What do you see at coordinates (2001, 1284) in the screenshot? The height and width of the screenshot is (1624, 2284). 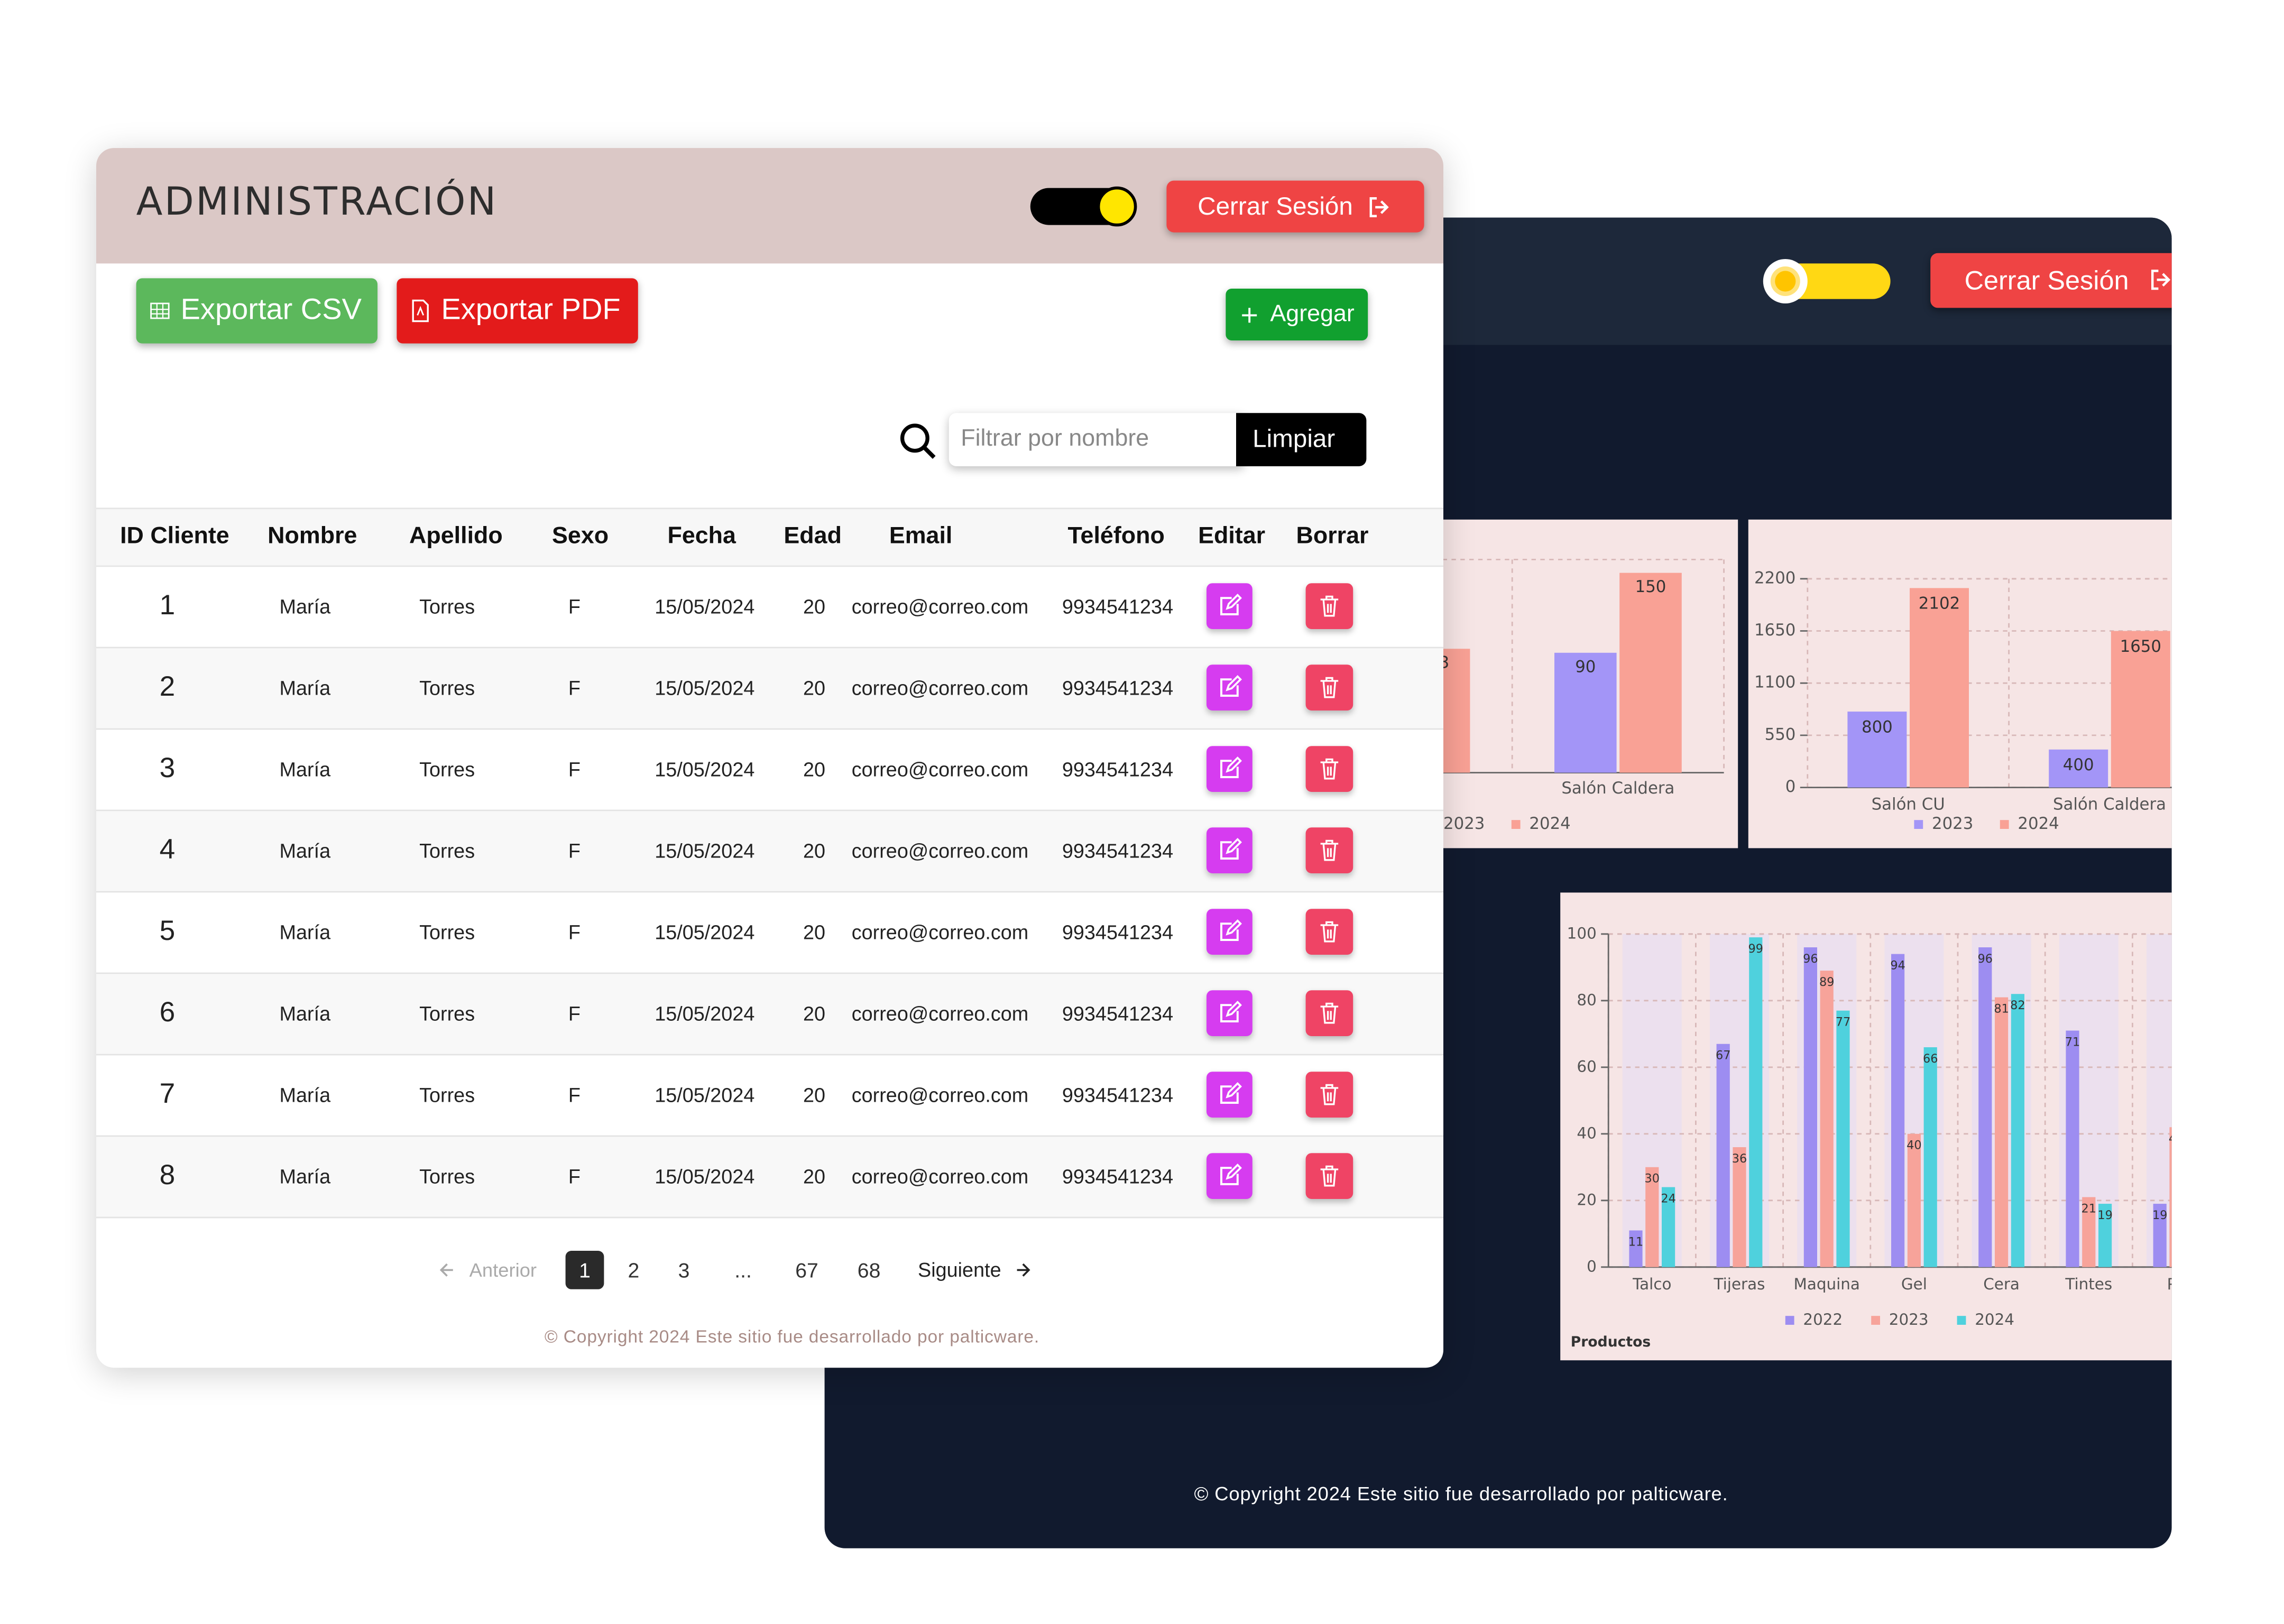 I see `x-tick-label: Cera` at bounding box center [2001, 1284].